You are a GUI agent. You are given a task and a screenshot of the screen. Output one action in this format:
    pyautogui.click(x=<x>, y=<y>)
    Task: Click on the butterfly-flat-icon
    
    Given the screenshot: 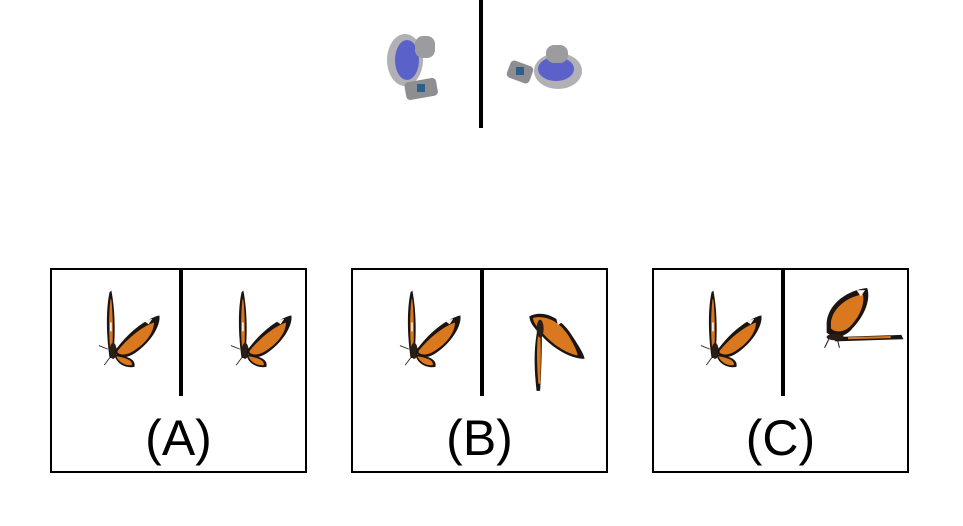 What is the action you would take?
    pyautogui.click(x=864, y=320)
    